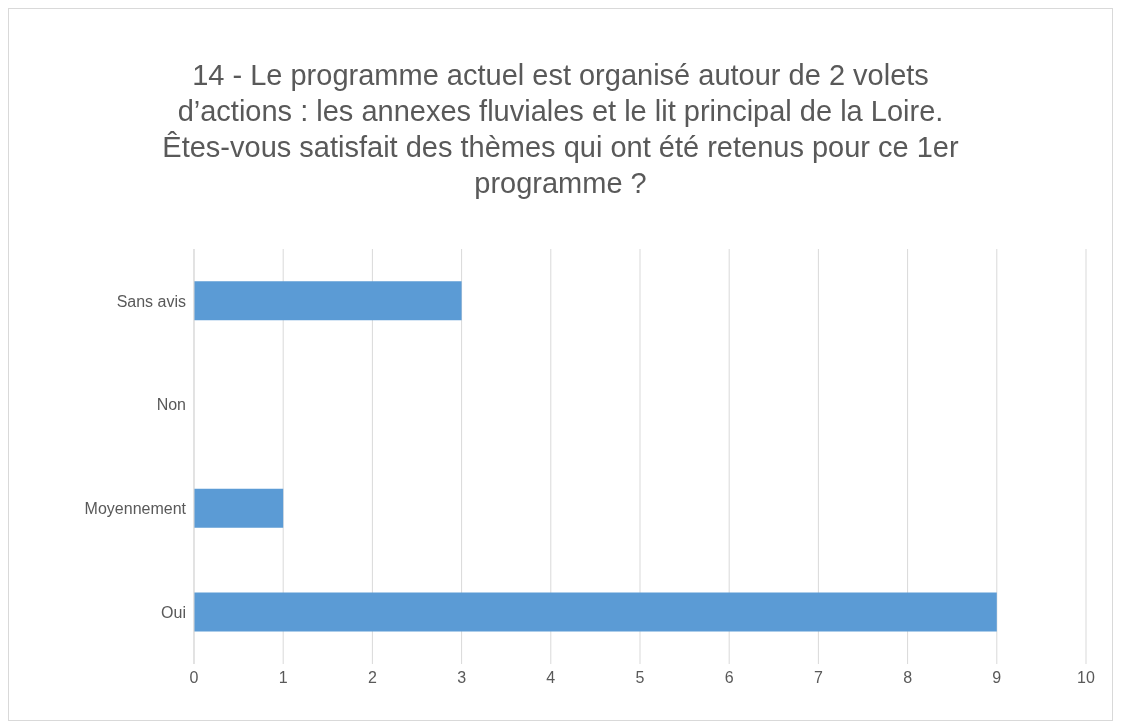 The height and width of the screenshot is (725, 1123). I want to click on y-tick-label: Sans avis, so click(151, 301).